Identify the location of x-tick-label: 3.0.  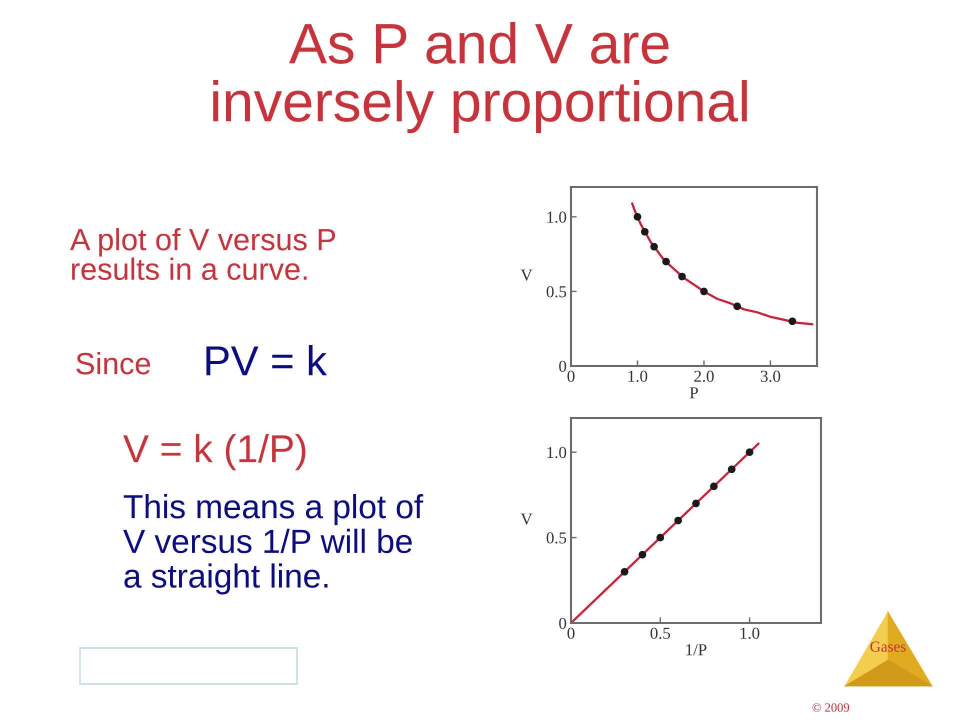
(770, 376).